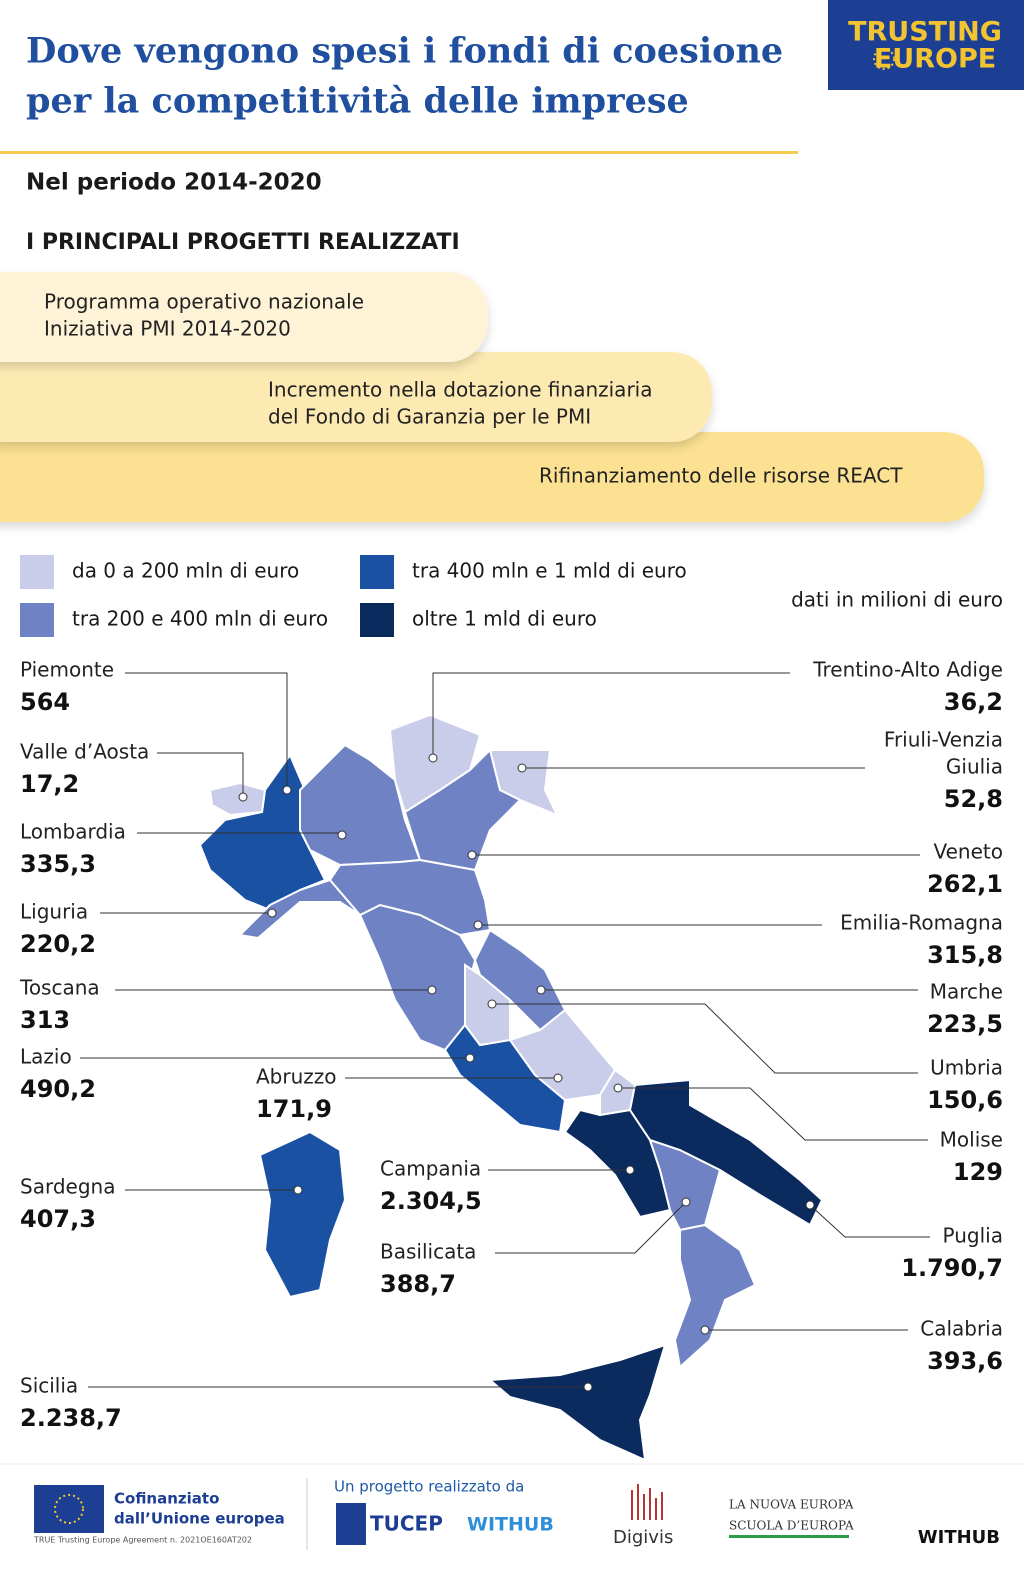  What do you see at coordinates (428, 1252) in the screenshot?
I see `region-name: Basilicata` at bounding box center [428, 1252].